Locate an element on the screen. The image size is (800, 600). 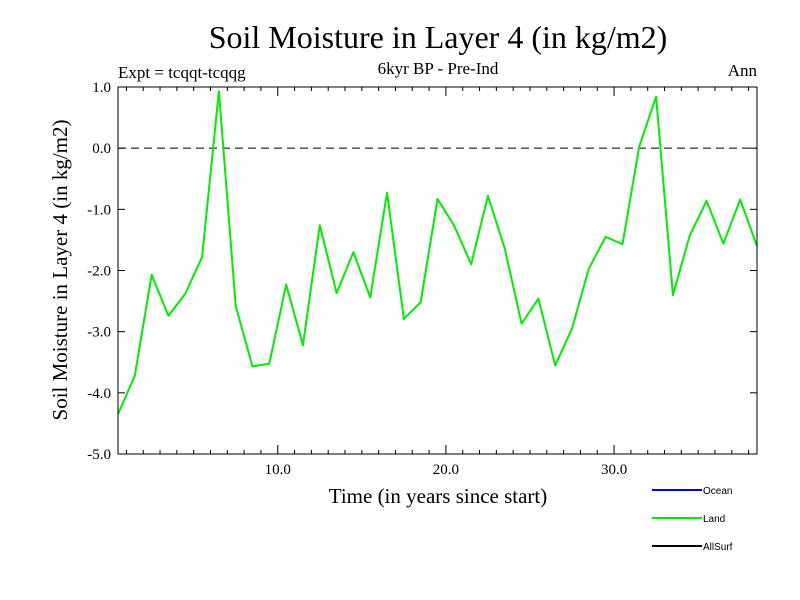
x-tick-label: 30.0 is located at coordinates (614, 470).